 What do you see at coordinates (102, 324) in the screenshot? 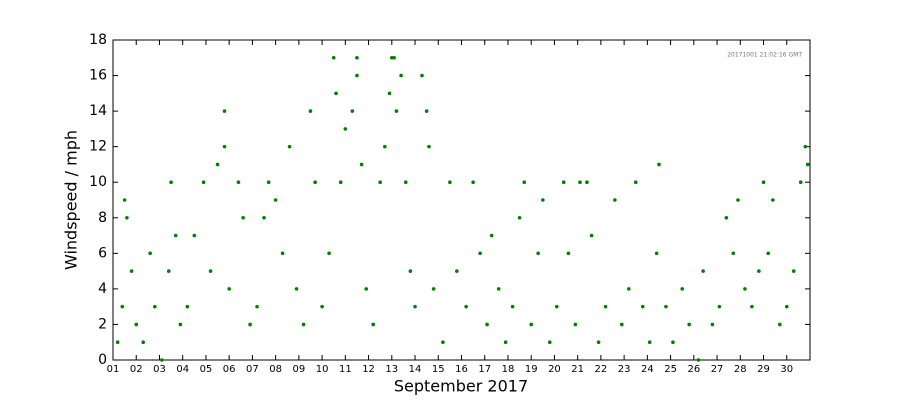
I see `y-tick-label: 2` at bounding box center [102, 324].